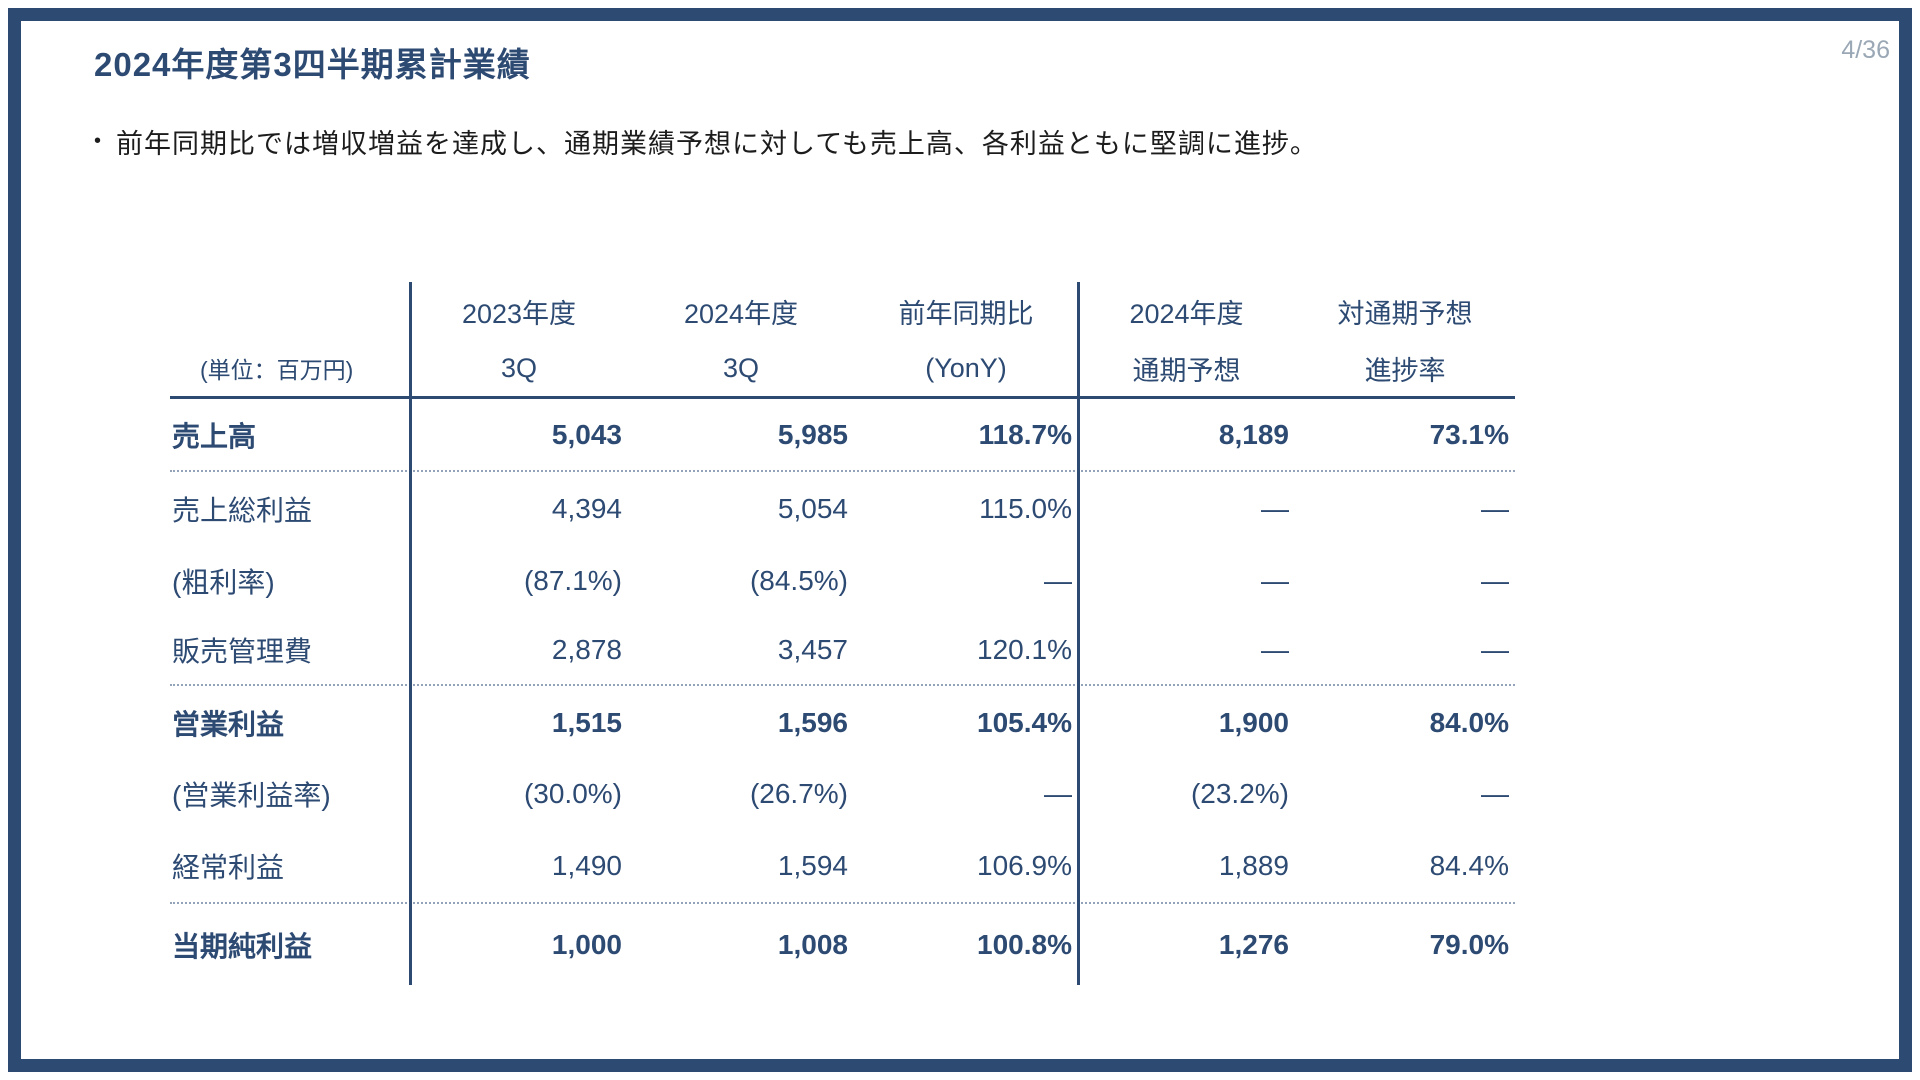  Describe the element at coordinates (1469, 944) in the screenshot. I see `cell-value: 79.0%` at that location.